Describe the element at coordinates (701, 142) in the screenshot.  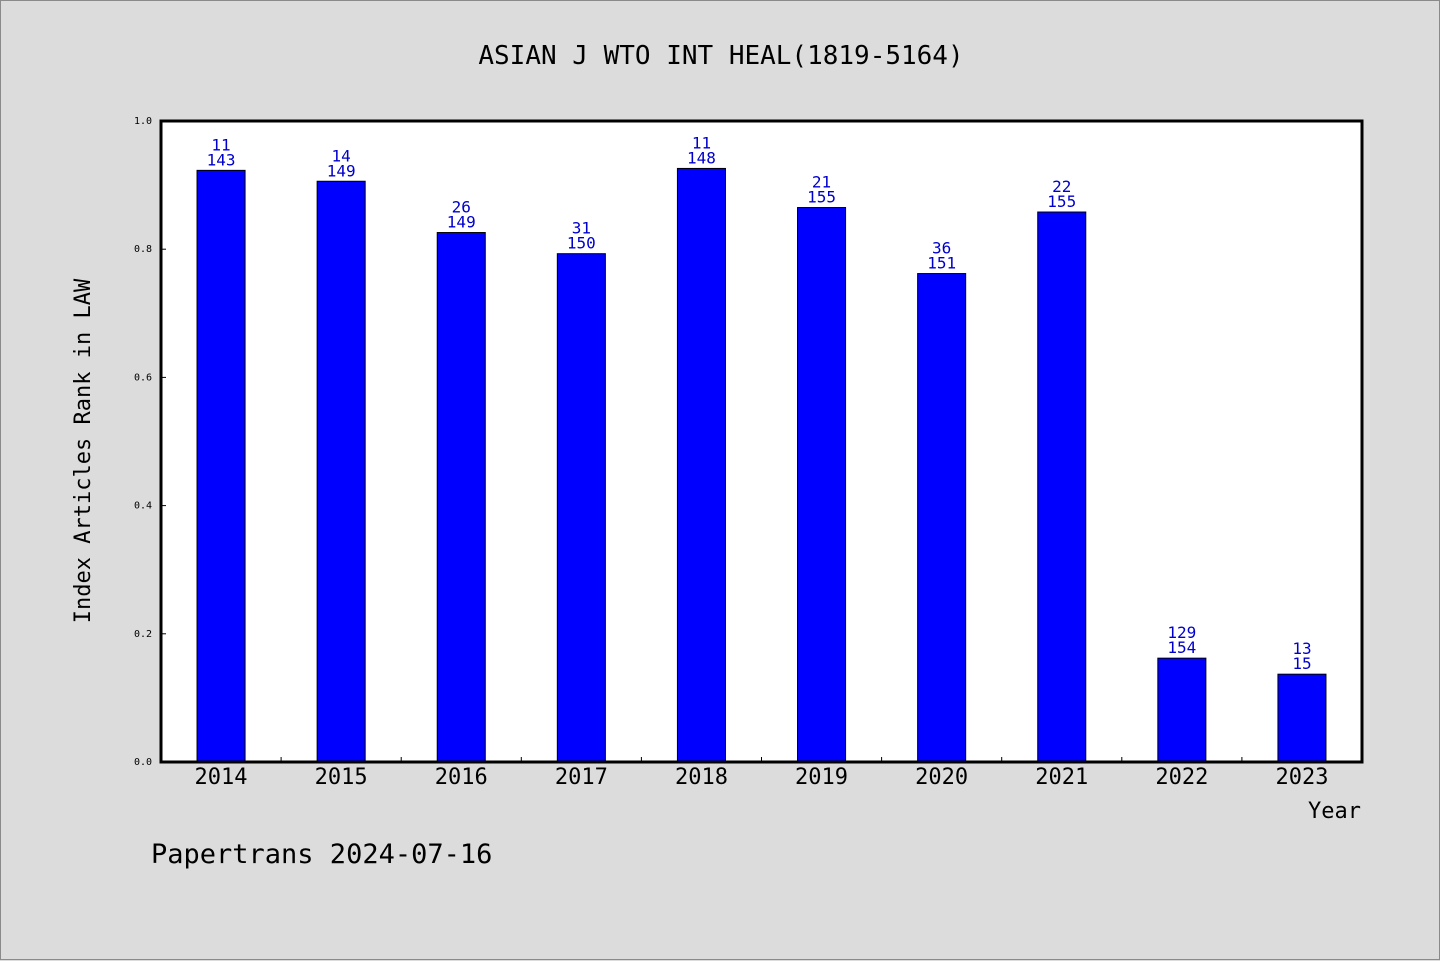
I see `bar-label-top-2018: 11` at that location.